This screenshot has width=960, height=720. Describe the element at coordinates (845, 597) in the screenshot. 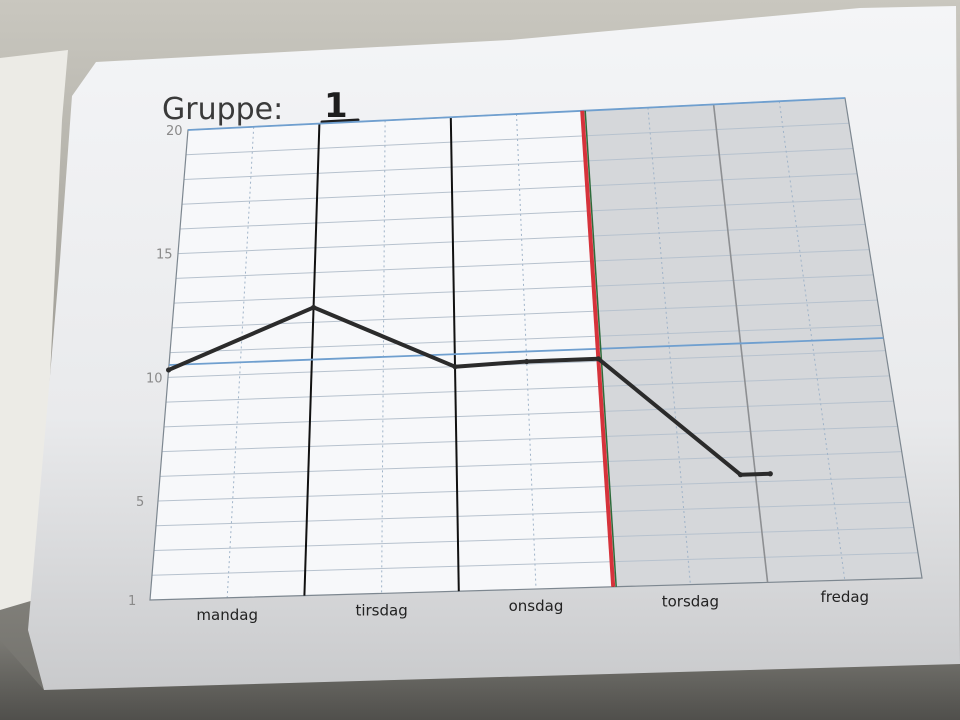

I see `x-category-label: fredag` at that location.